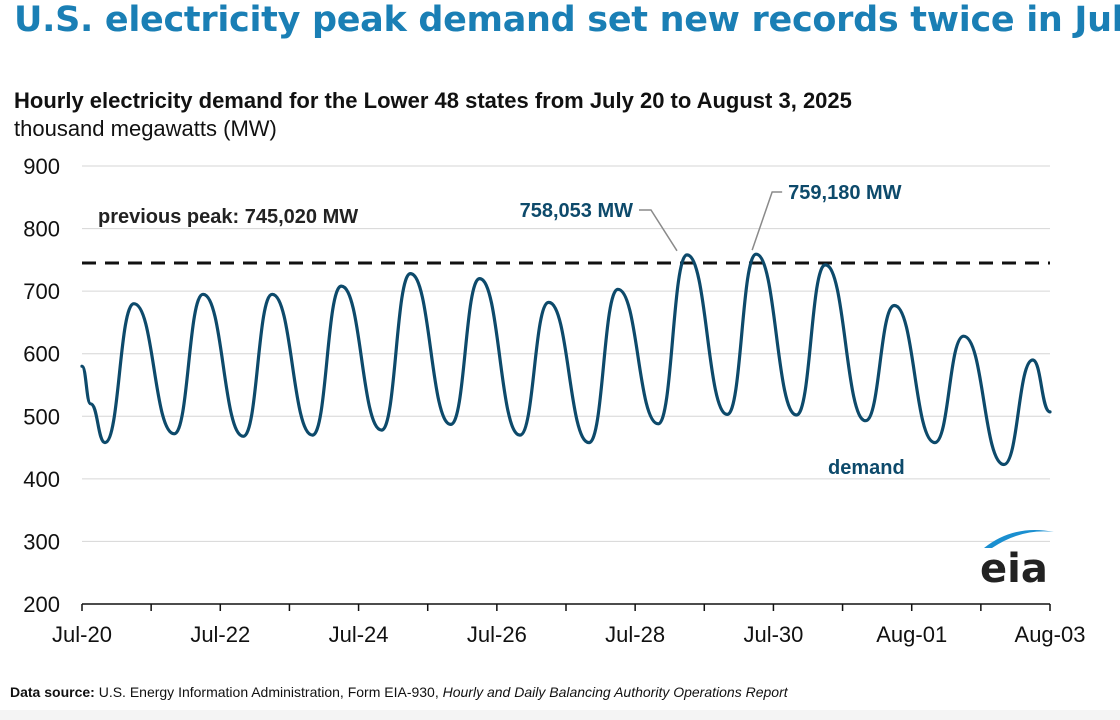  Describe the element at coordinates (82, 634) in the screenshot. I see `x-tick-label: Jul-20` at that location.